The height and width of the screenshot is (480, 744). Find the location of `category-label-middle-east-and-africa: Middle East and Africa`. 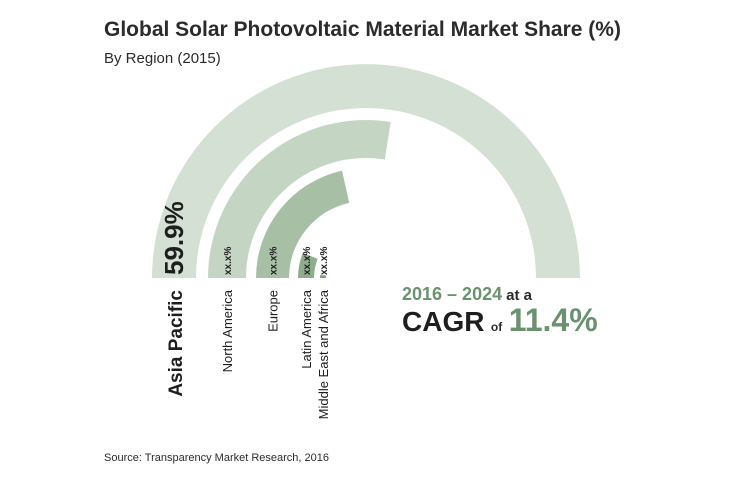

category-label-middle-east-and-africa: Middle East and Africa is located at coordinates (323, 354).